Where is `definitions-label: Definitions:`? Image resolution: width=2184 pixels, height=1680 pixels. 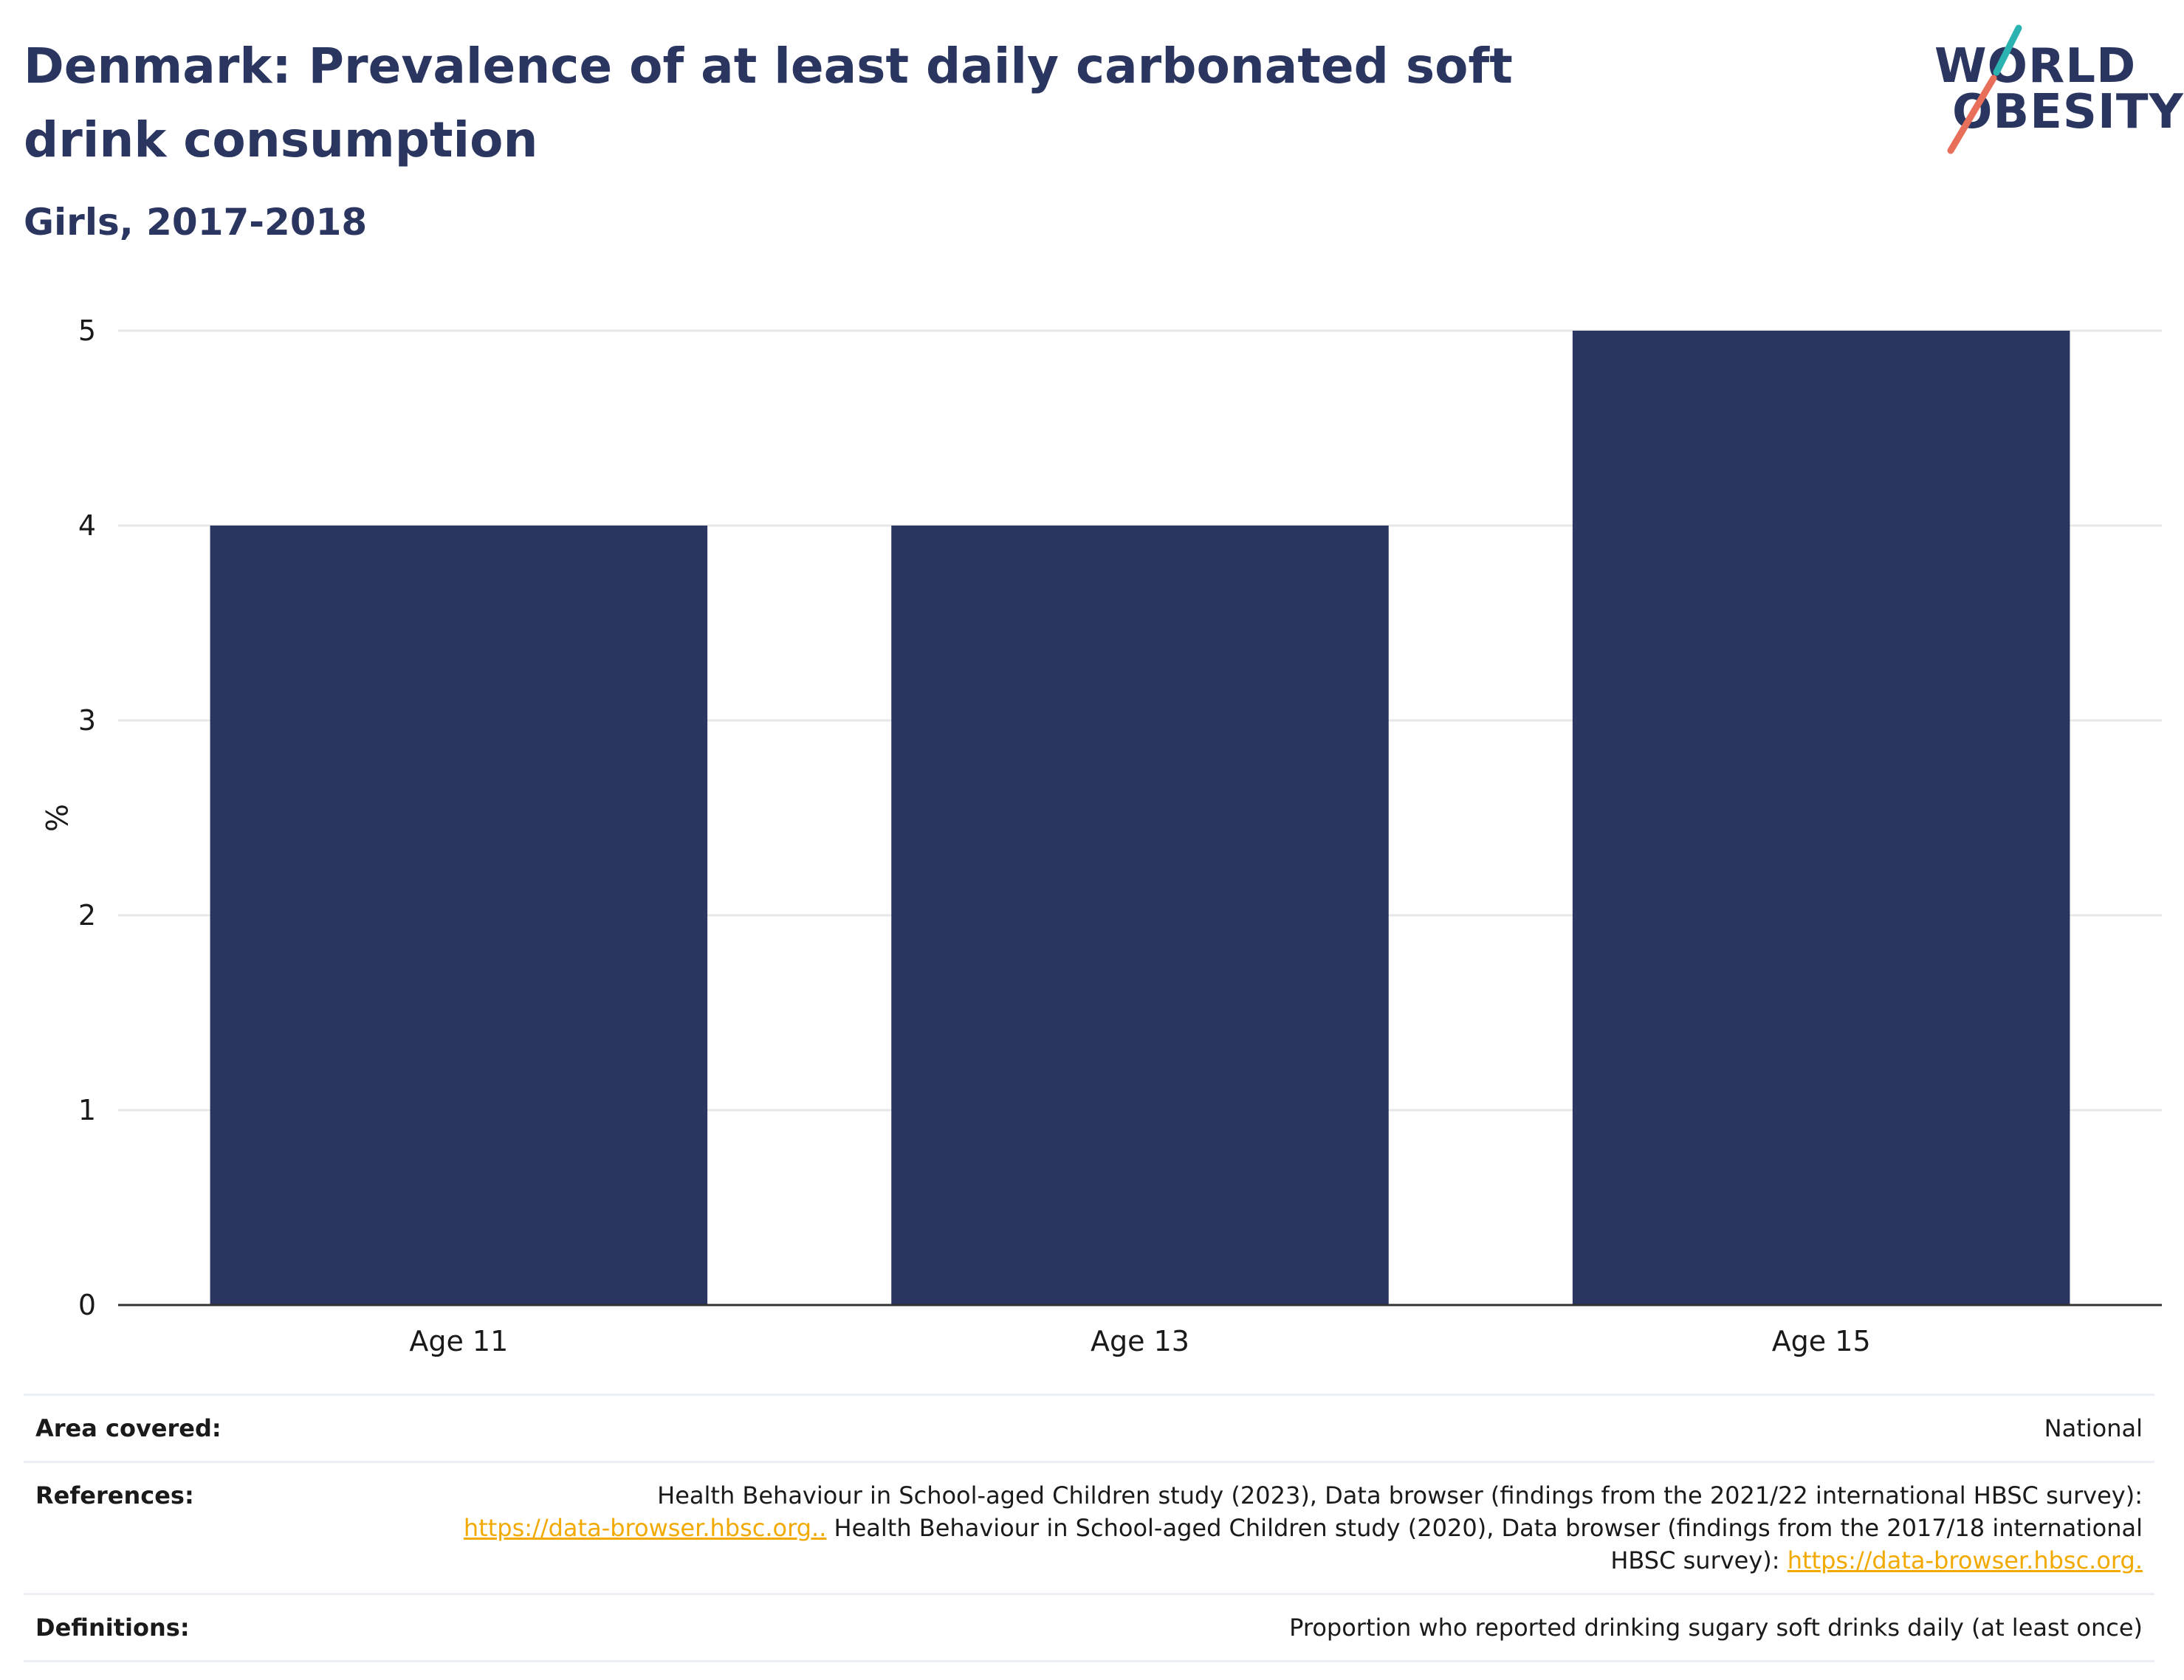
definitions-label: Definitions: is located at coordinates (112, 1628).